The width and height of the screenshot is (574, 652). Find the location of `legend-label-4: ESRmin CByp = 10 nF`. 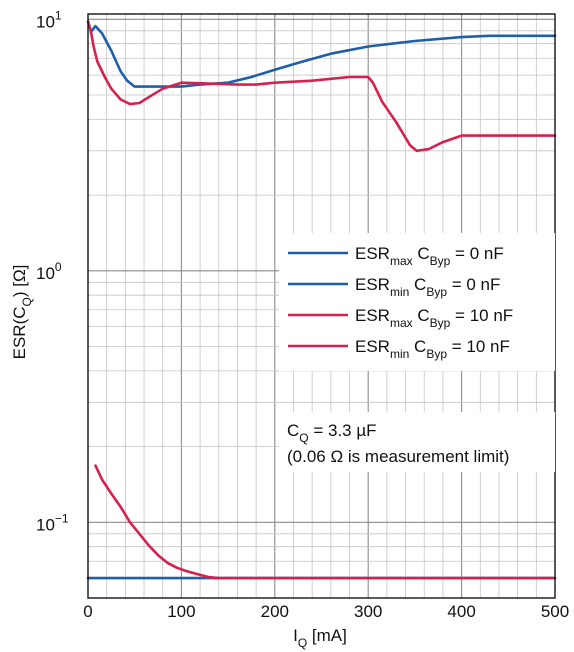

legend-label-4: ESRmin CByp = 10 nF is located at coordinates (432, 349).